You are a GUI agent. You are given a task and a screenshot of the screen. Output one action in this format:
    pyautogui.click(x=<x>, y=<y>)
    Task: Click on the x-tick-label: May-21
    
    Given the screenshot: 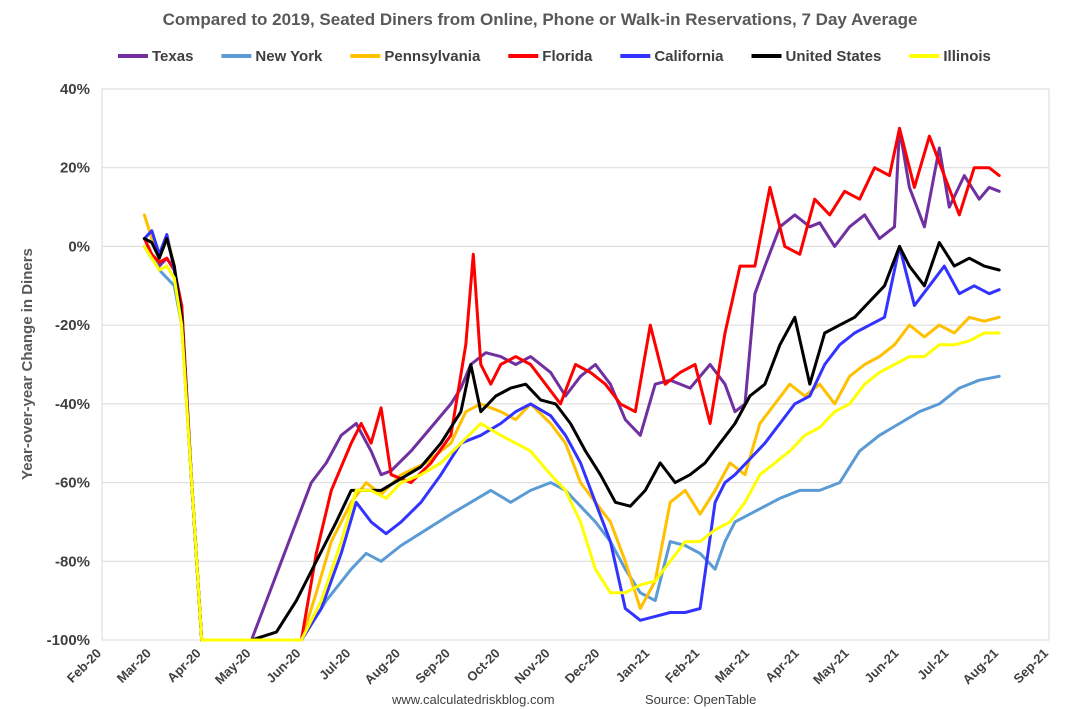 What is the action you would take?
    pyautogui.click(x=831, y=667)
    